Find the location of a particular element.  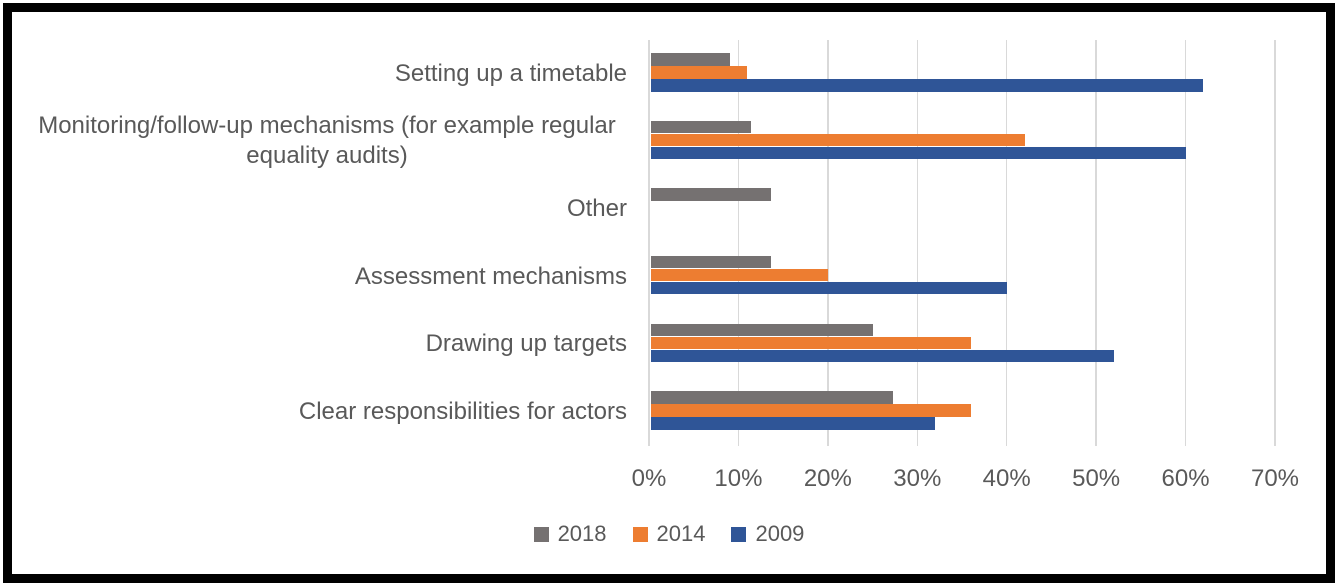

legend-swatch-2014 is located at coordinates (640, 534).